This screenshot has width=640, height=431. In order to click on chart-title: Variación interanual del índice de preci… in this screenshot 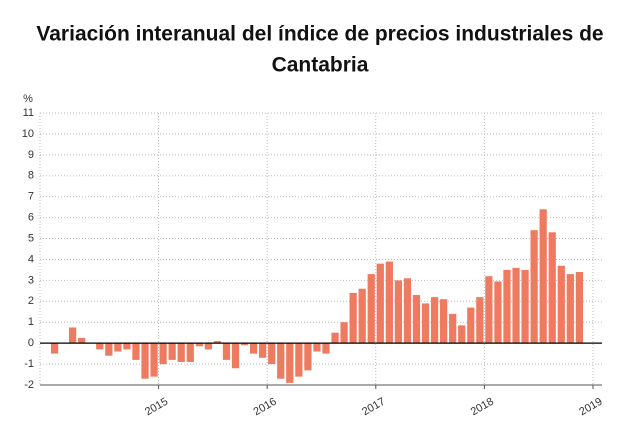, I will do `click(319, 34)`.